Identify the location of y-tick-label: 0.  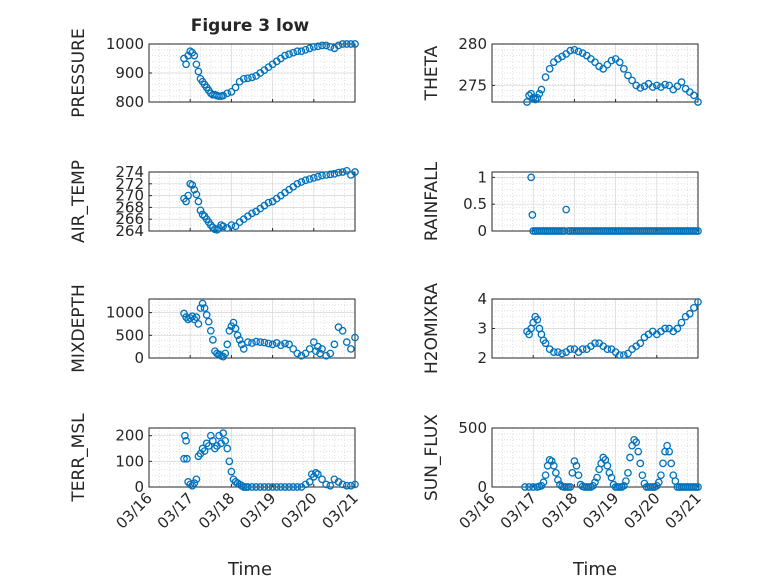
(139, 358).